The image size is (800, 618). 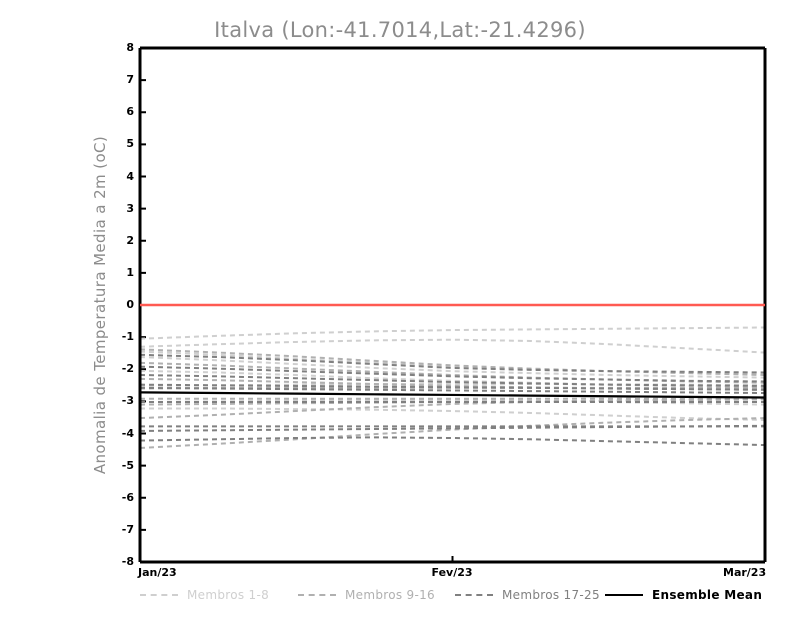 I want to click on legend-item: Membros 1-8, so click(x=204, y=595).